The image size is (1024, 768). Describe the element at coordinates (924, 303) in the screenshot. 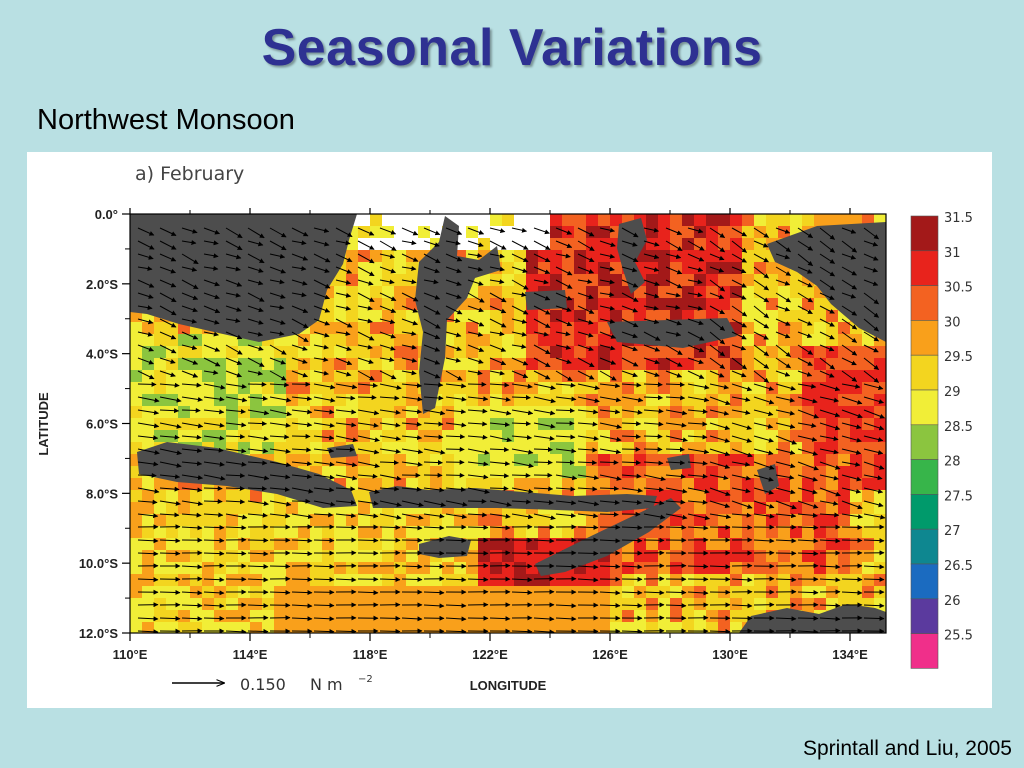

I see `colorbar-swatch` at that location.